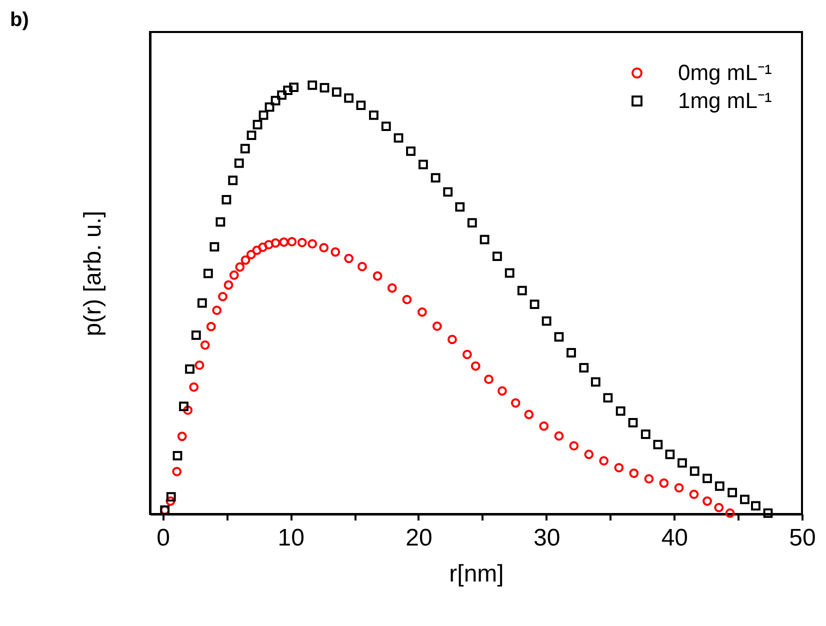 The image size is (826, 626). Describe the element at coordinates (163, 538) in the screenshot. I see `x-tick-label: 0` at that location.